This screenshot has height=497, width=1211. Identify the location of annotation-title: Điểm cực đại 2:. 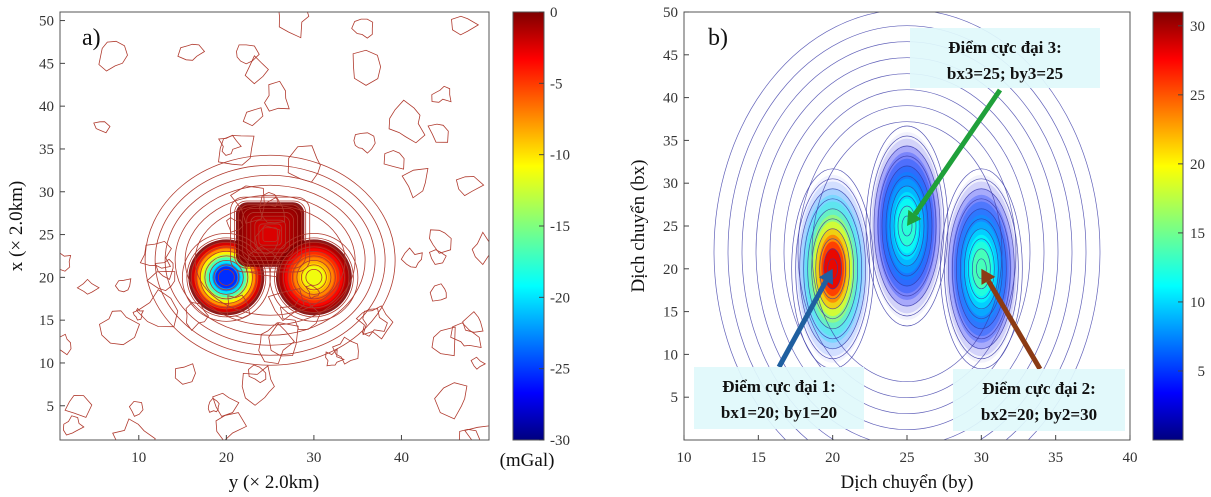
(1039, 388).